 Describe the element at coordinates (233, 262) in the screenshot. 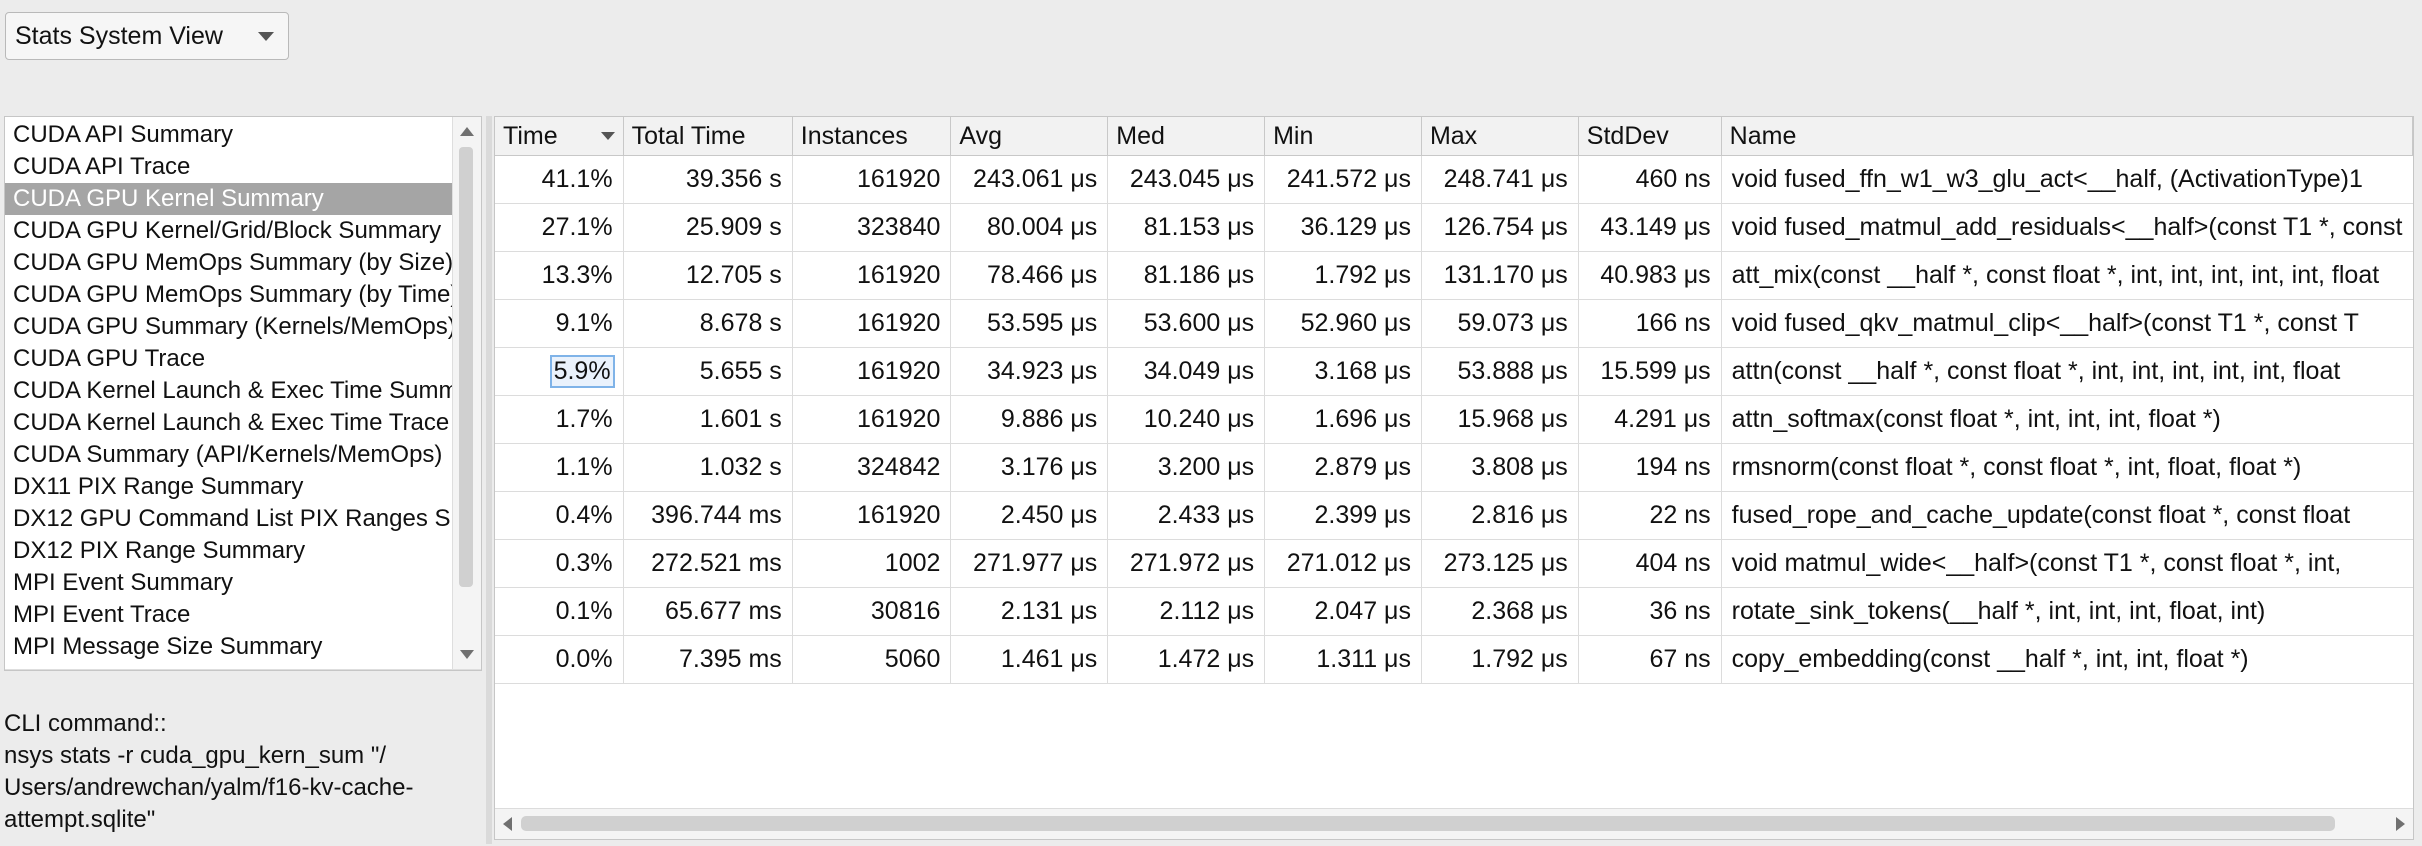

I see `report-list-item: CUDA GPU MemOps Summary (by Size)` at that location.